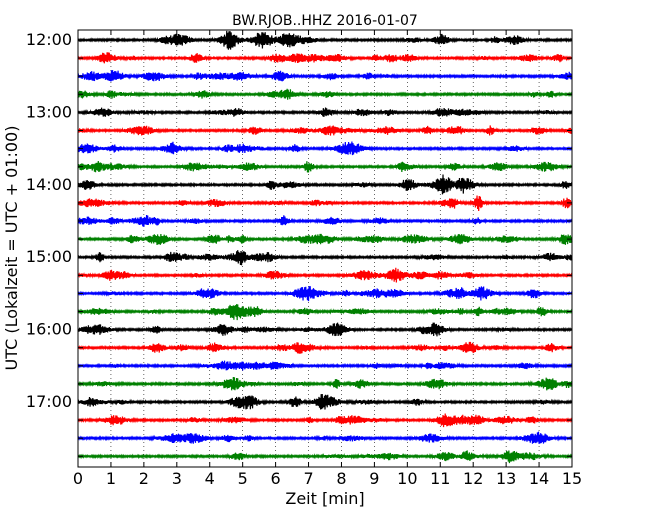 This screenshot has width=650, height=520. I want to click on x-tick-label: 13, so click(506, 478).